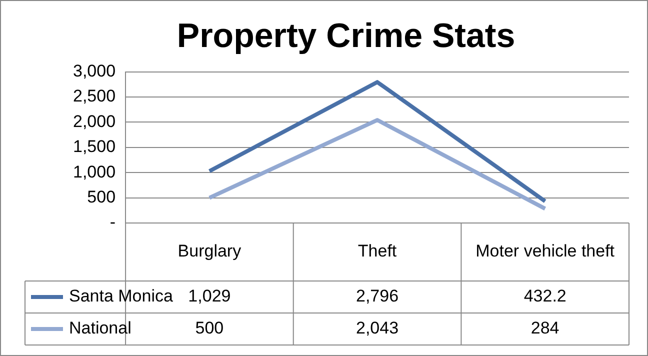  What do you see at coordinates (94, 70) in the screenshot?
I see `y-tick-label: 3,000` at bounding box center [94, 70].